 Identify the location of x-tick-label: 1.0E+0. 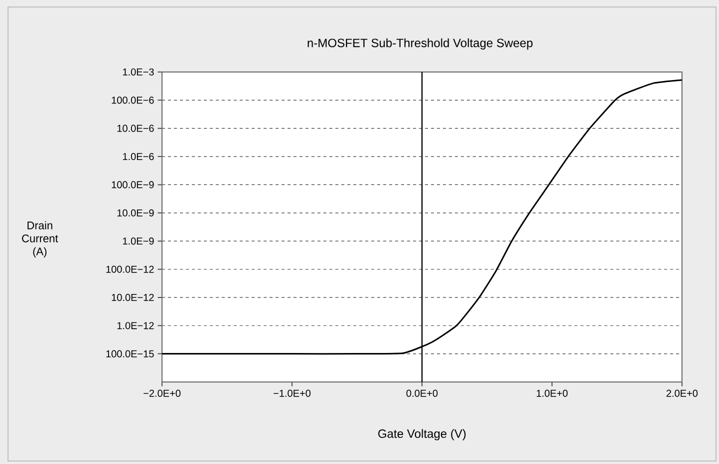
(552, 393).